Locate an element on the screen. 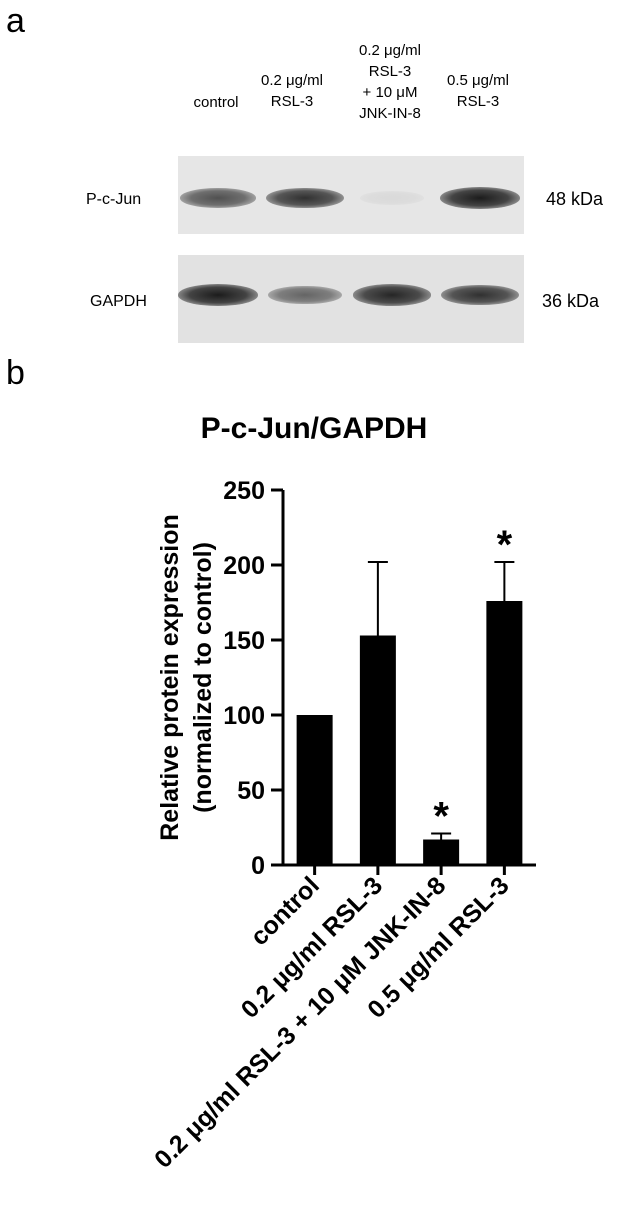 Image resolution: width=628 pixels, height=1227 pixels. panel-letter-b: b is located at coordinates (15, 373).